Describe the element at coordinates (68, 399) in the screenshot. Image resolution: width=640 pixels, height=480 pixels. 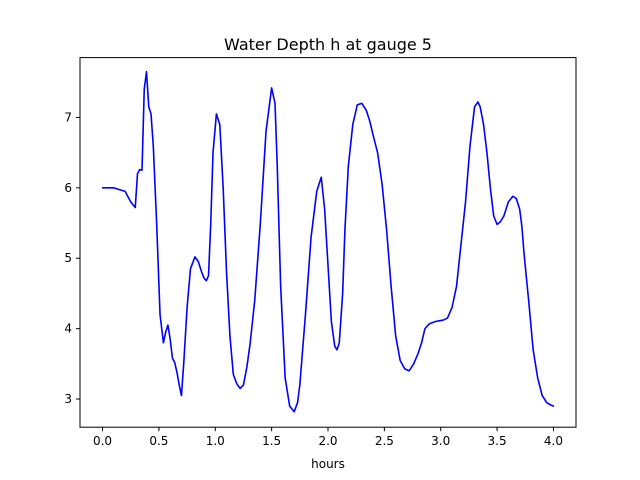
I see `y-tick-label: 3` at that location.